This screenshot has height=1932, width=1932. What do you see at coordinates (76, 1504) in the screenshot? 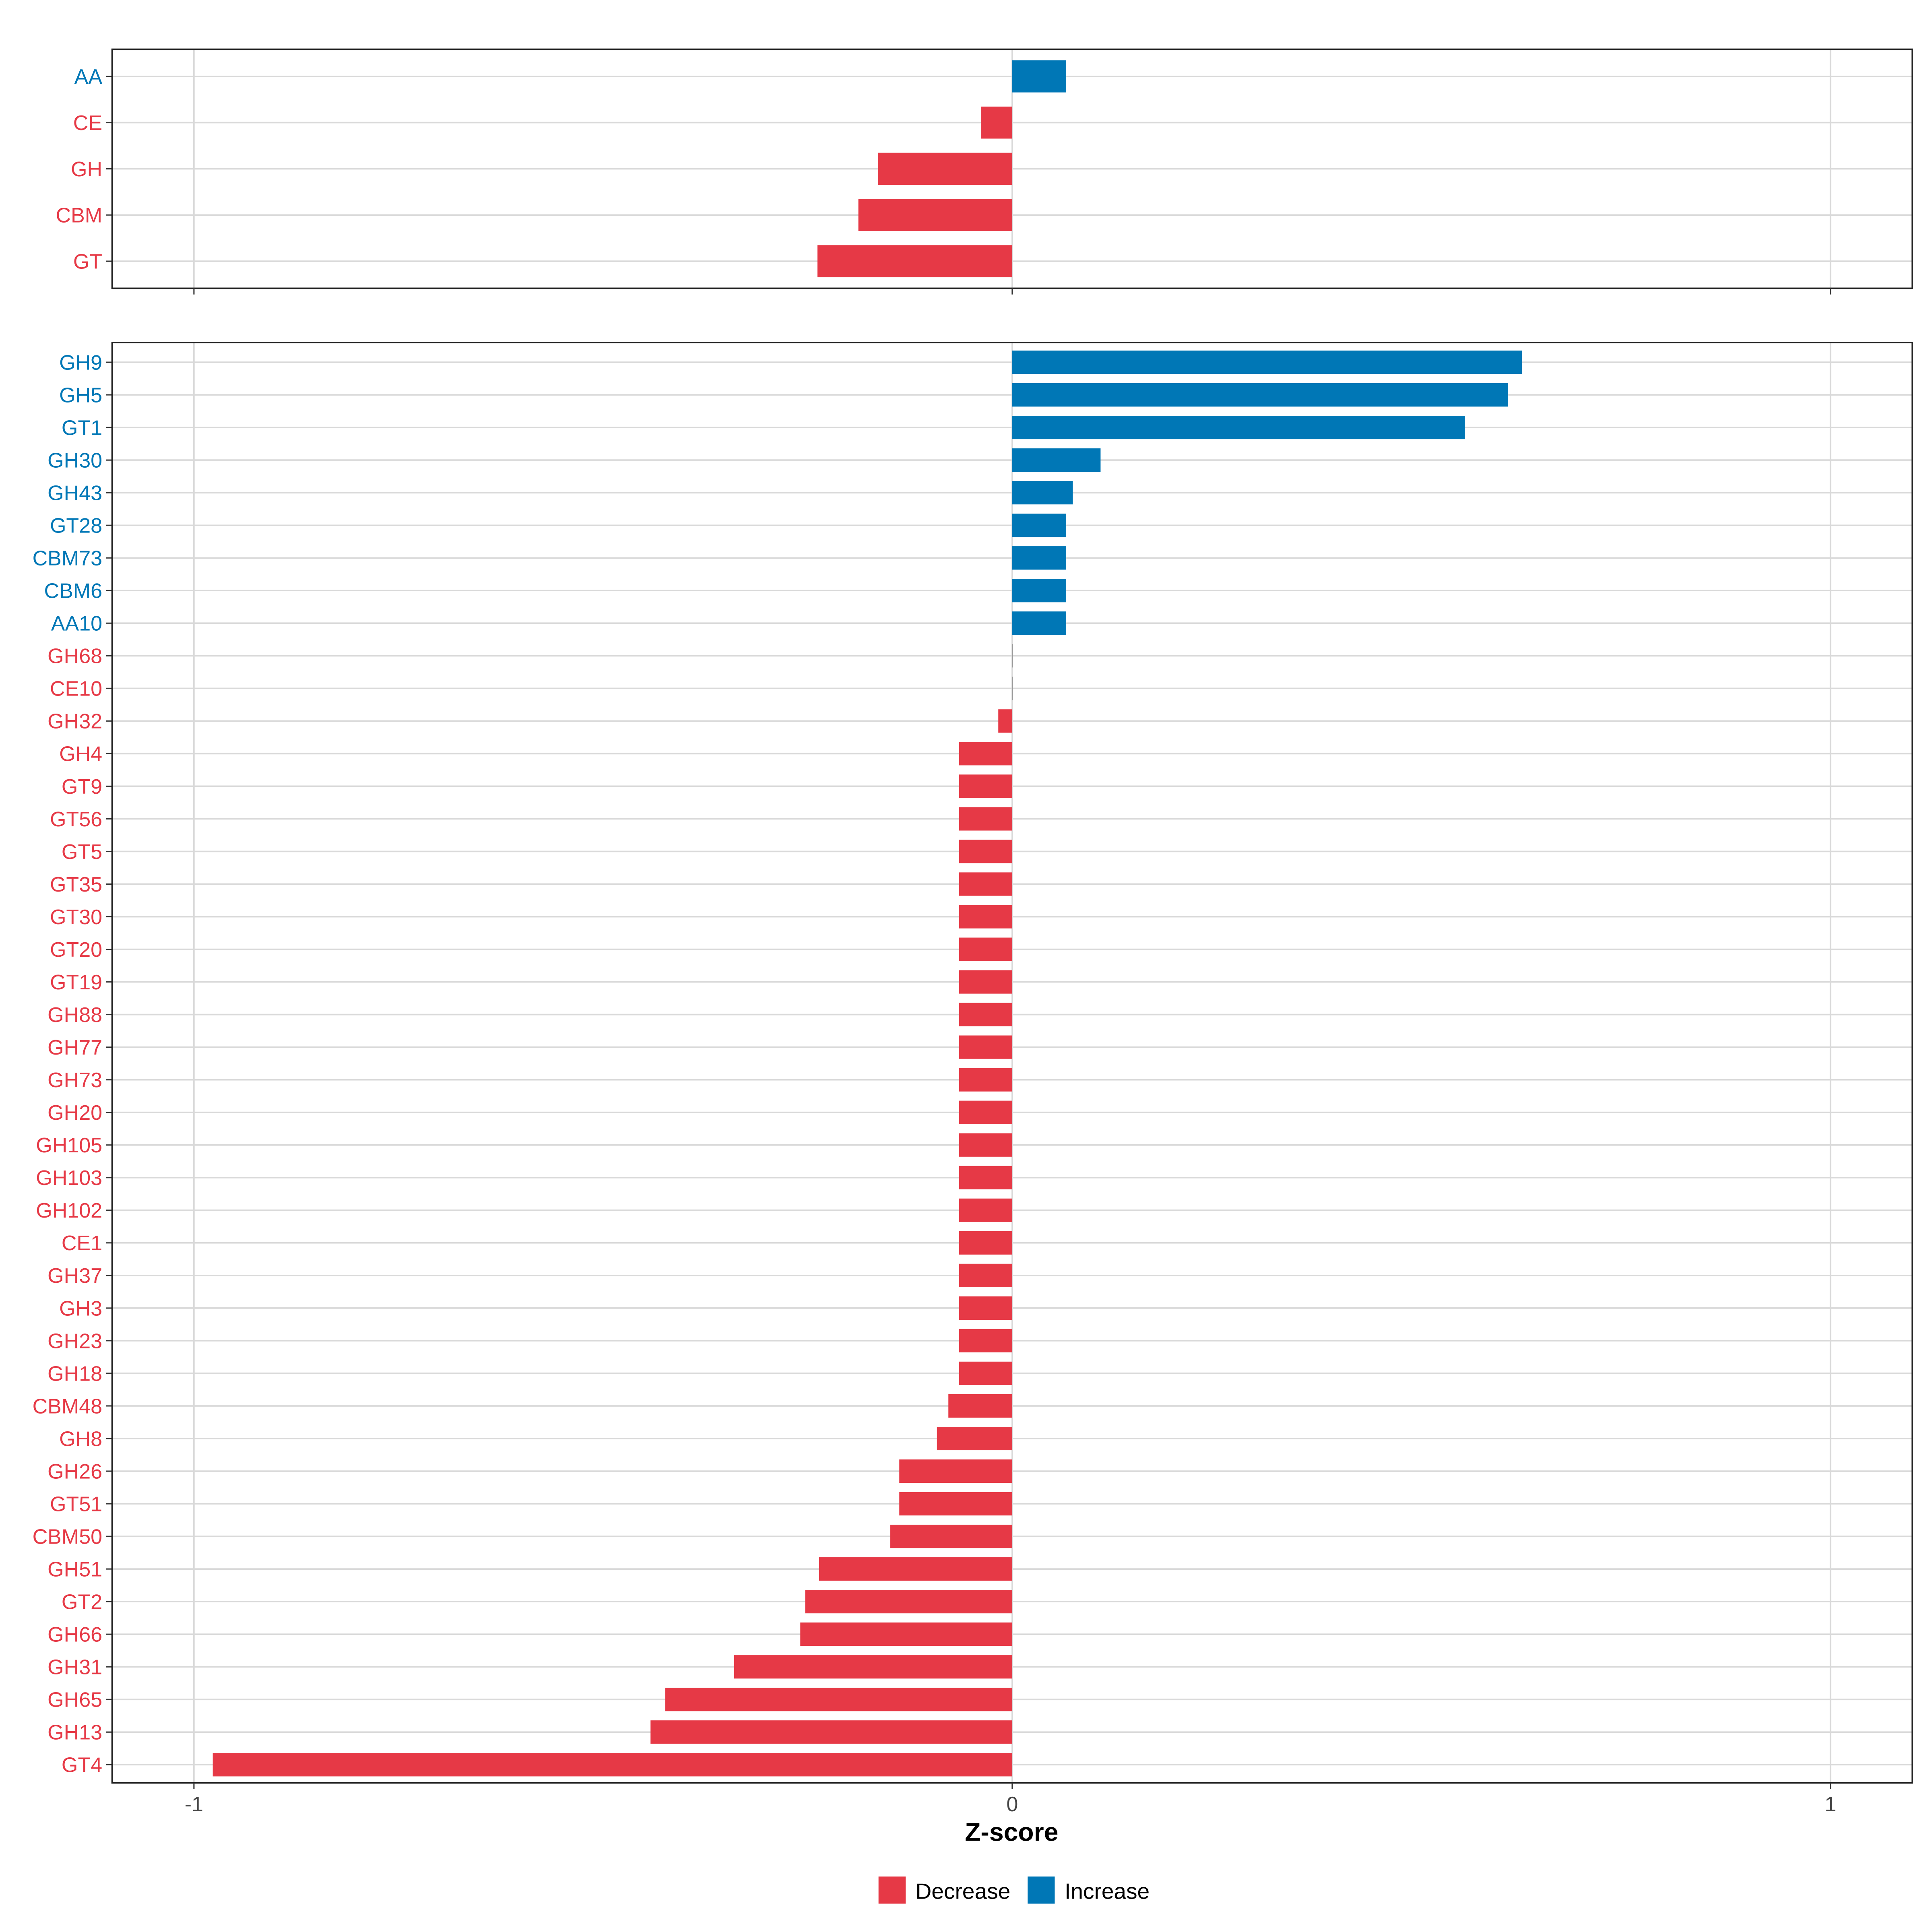
I see `y-tick-label: GT51` at bounding box center [76, 1504].